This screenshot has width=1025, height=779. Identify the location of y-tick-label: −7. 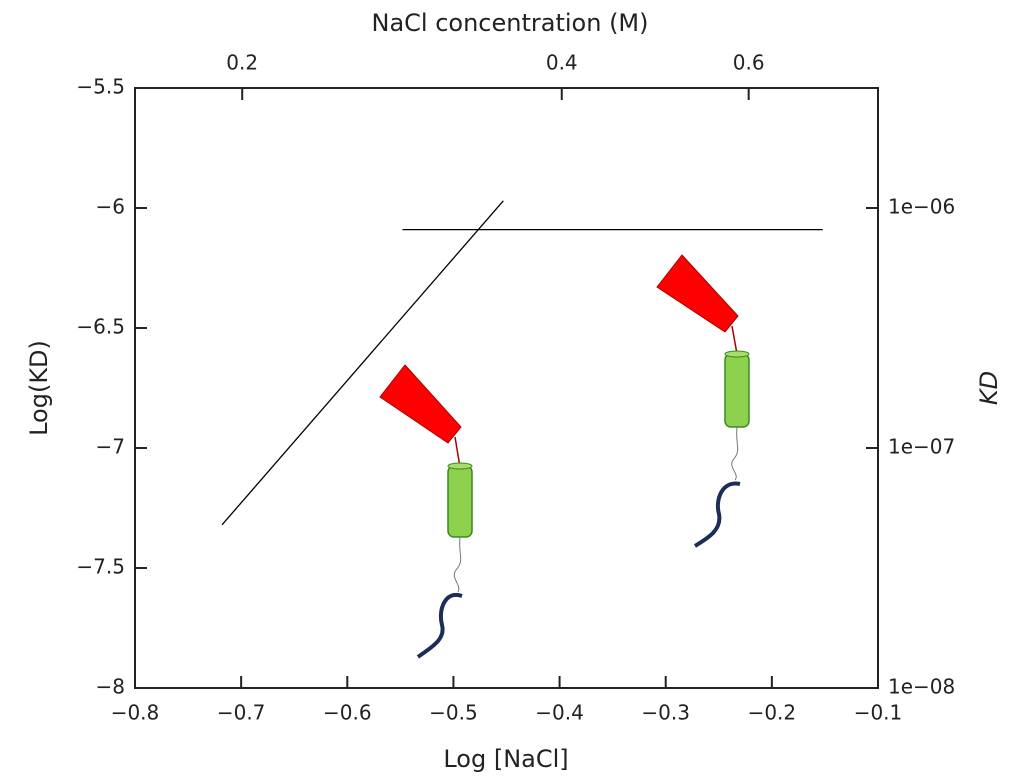
(110, 447).